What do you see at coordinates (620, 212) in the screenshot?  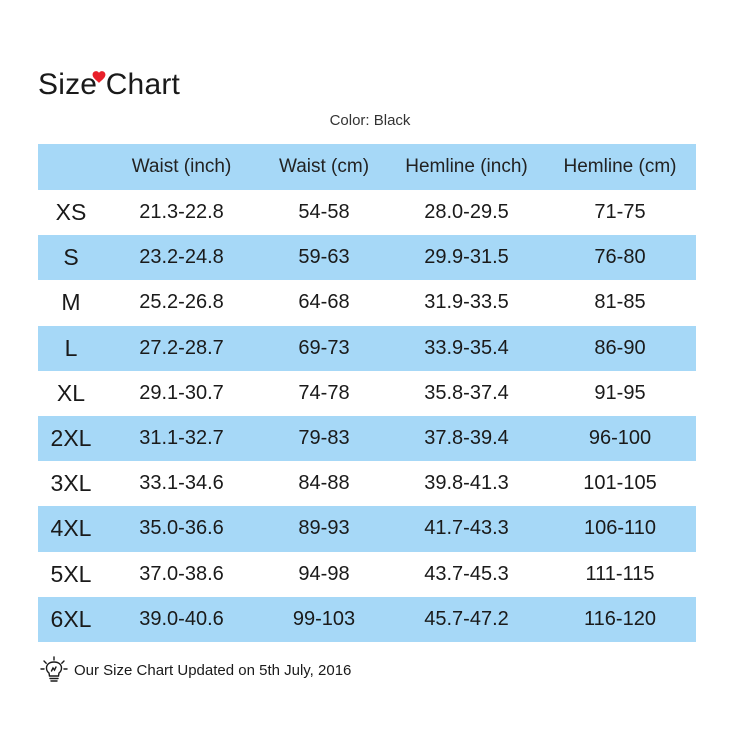 I see `table-cell: 71-75` at bounding box center [620, 212].